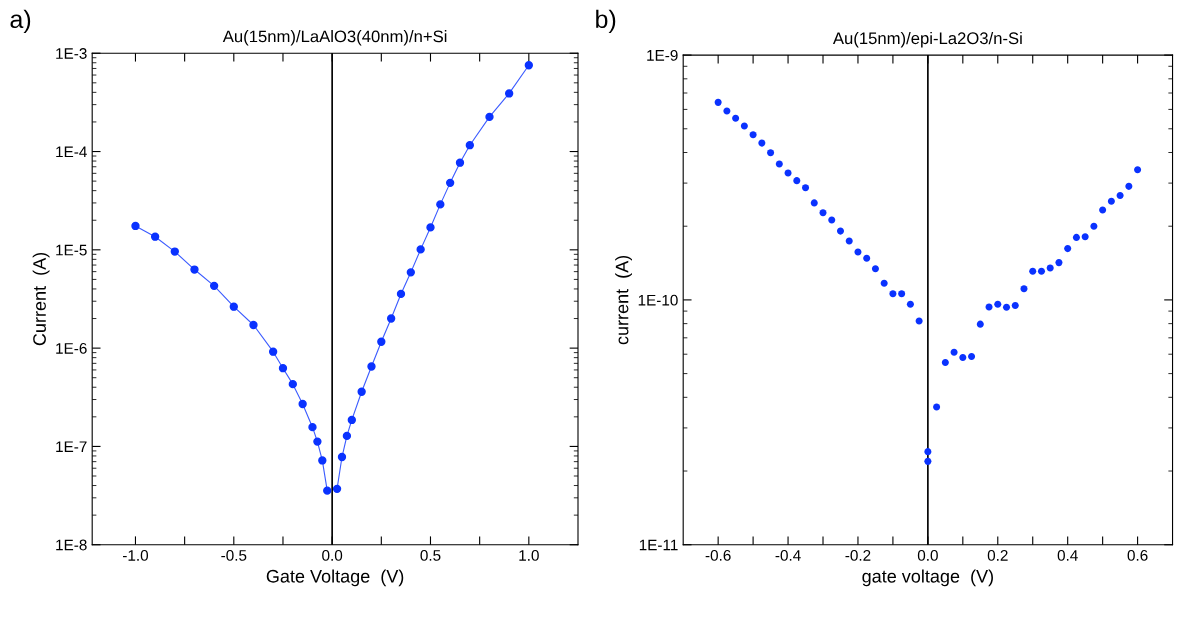  Describe the element at coordinates (658, 300) in the screenshot. I see `y-tick-label: 1E-10` at that location.